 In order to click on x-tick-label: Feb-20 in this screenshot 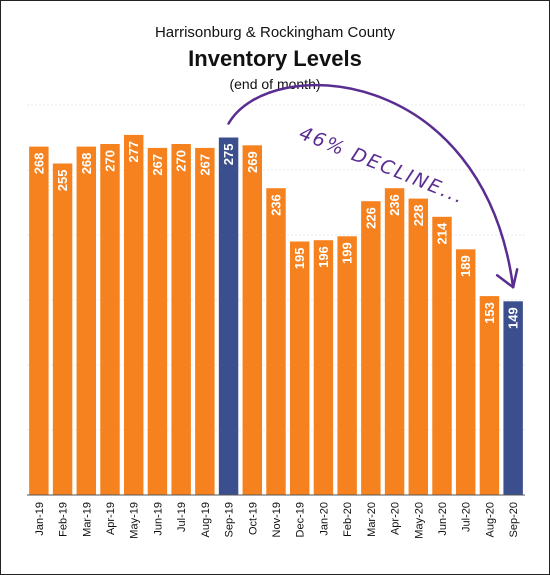, I will do `click(348, 519)`.